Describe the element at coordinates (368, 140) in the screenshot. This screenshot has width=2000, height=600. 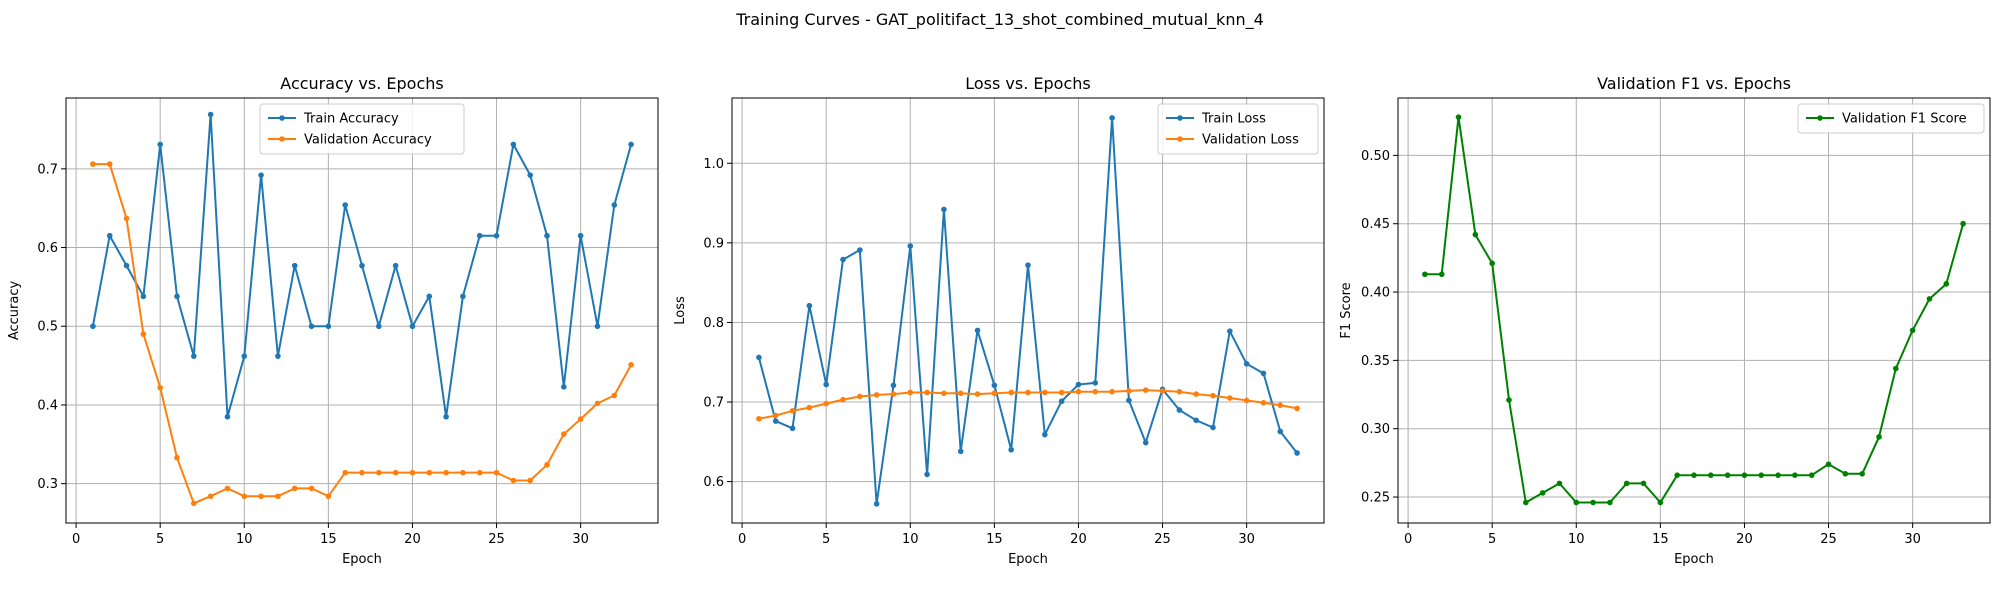
I see `legend-label: Validation Accuracy` at that location.